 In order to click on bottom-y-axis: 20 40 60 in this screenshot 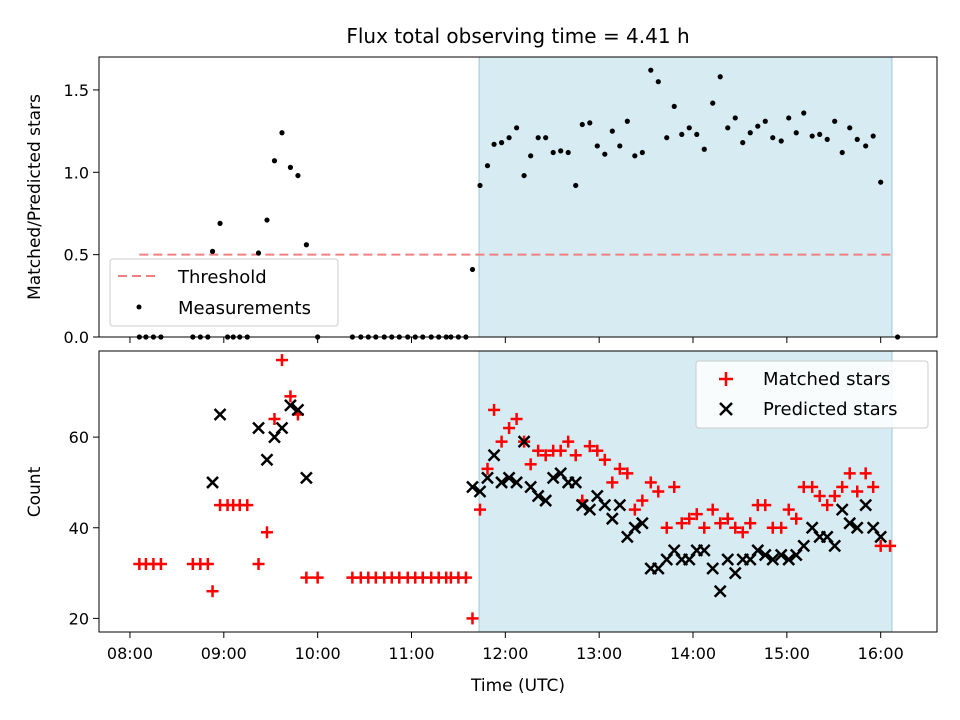, I will do `click(84, 528)`.